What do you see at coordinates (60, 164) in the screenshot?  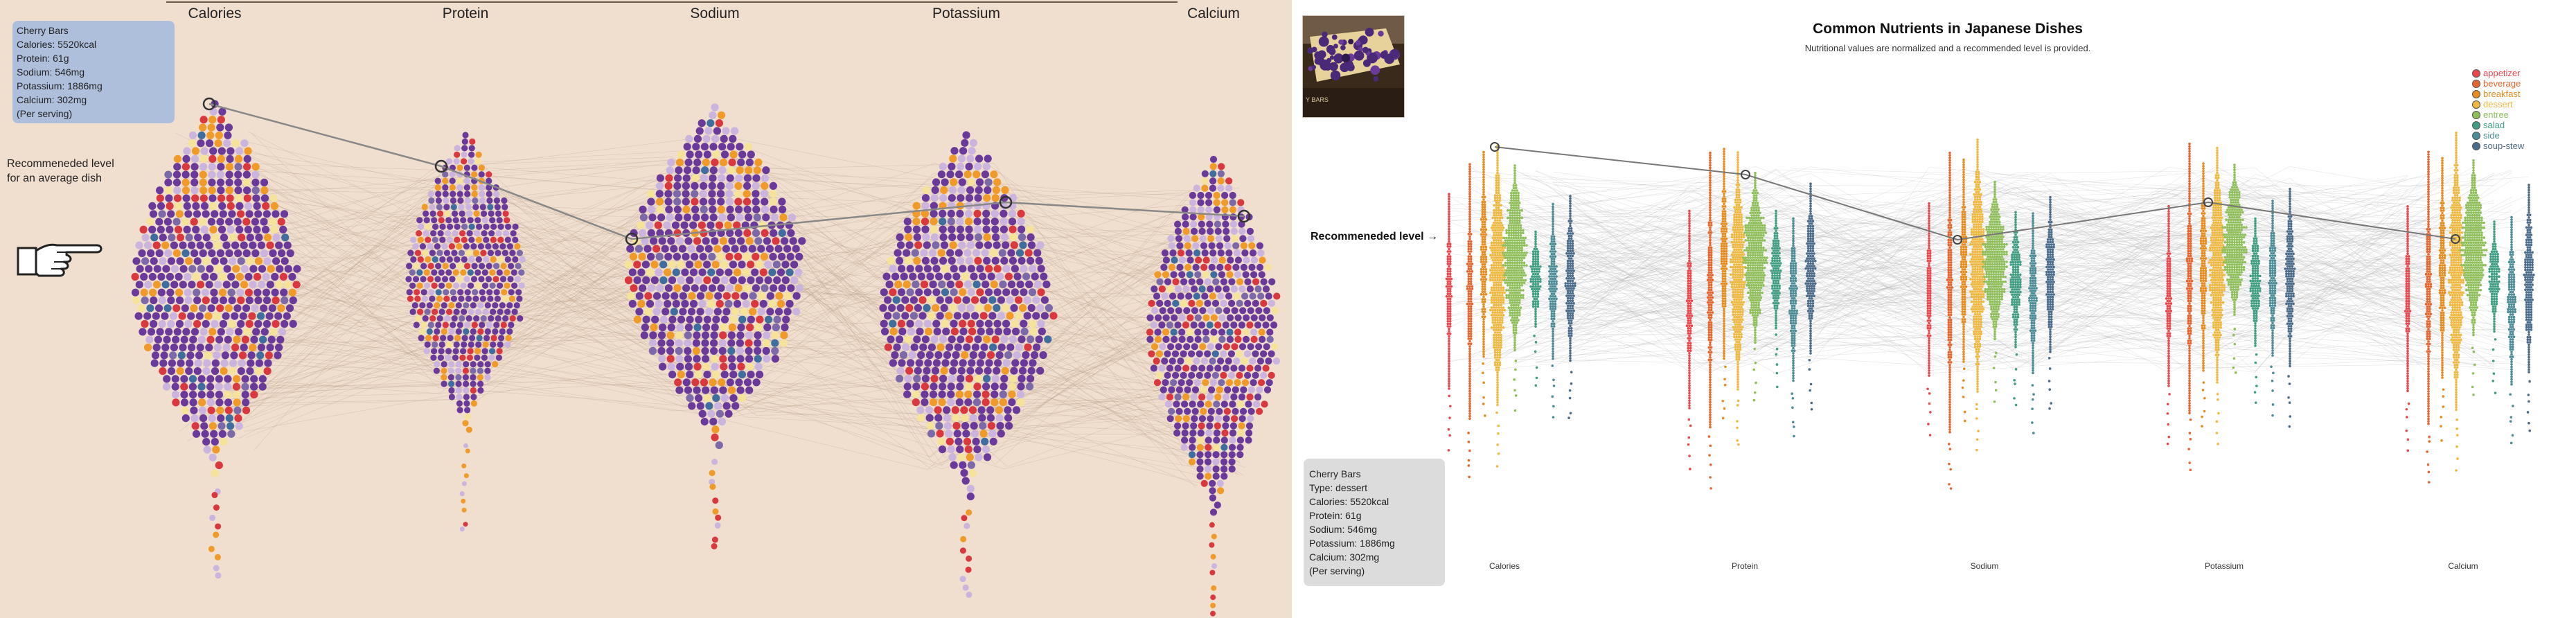 I see `recommended-note-line: Recommeneded level` at bounding box center [60, 164].